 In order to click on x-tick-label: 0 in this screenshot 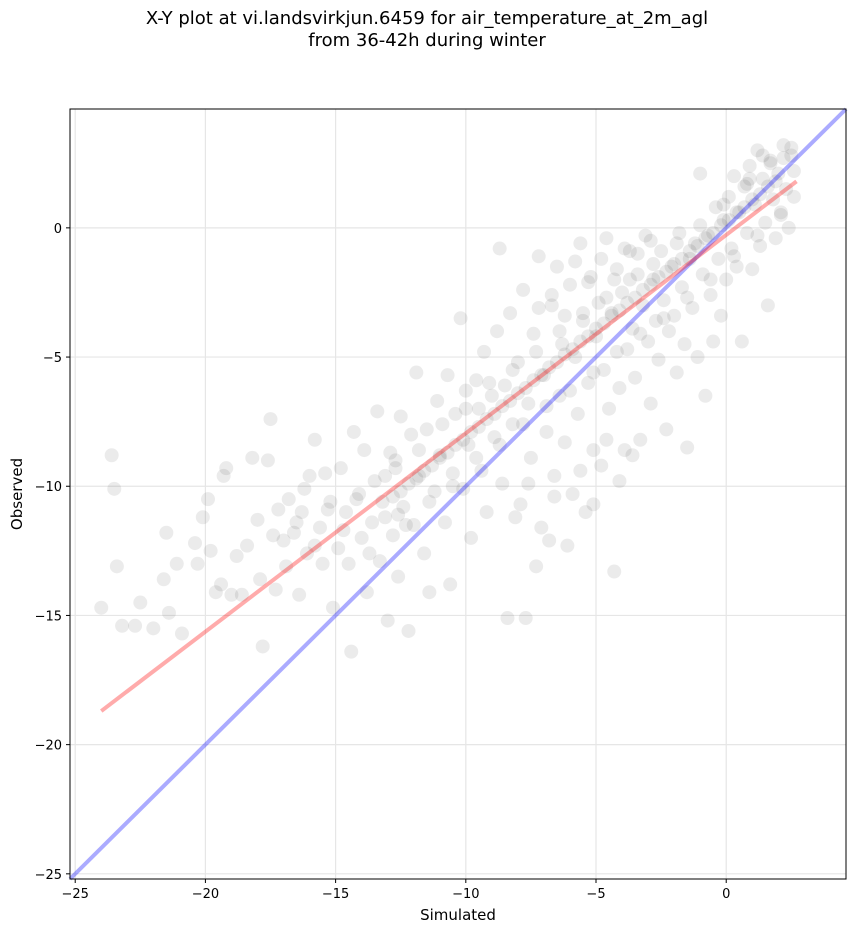, I will do `click(726, 894)`.